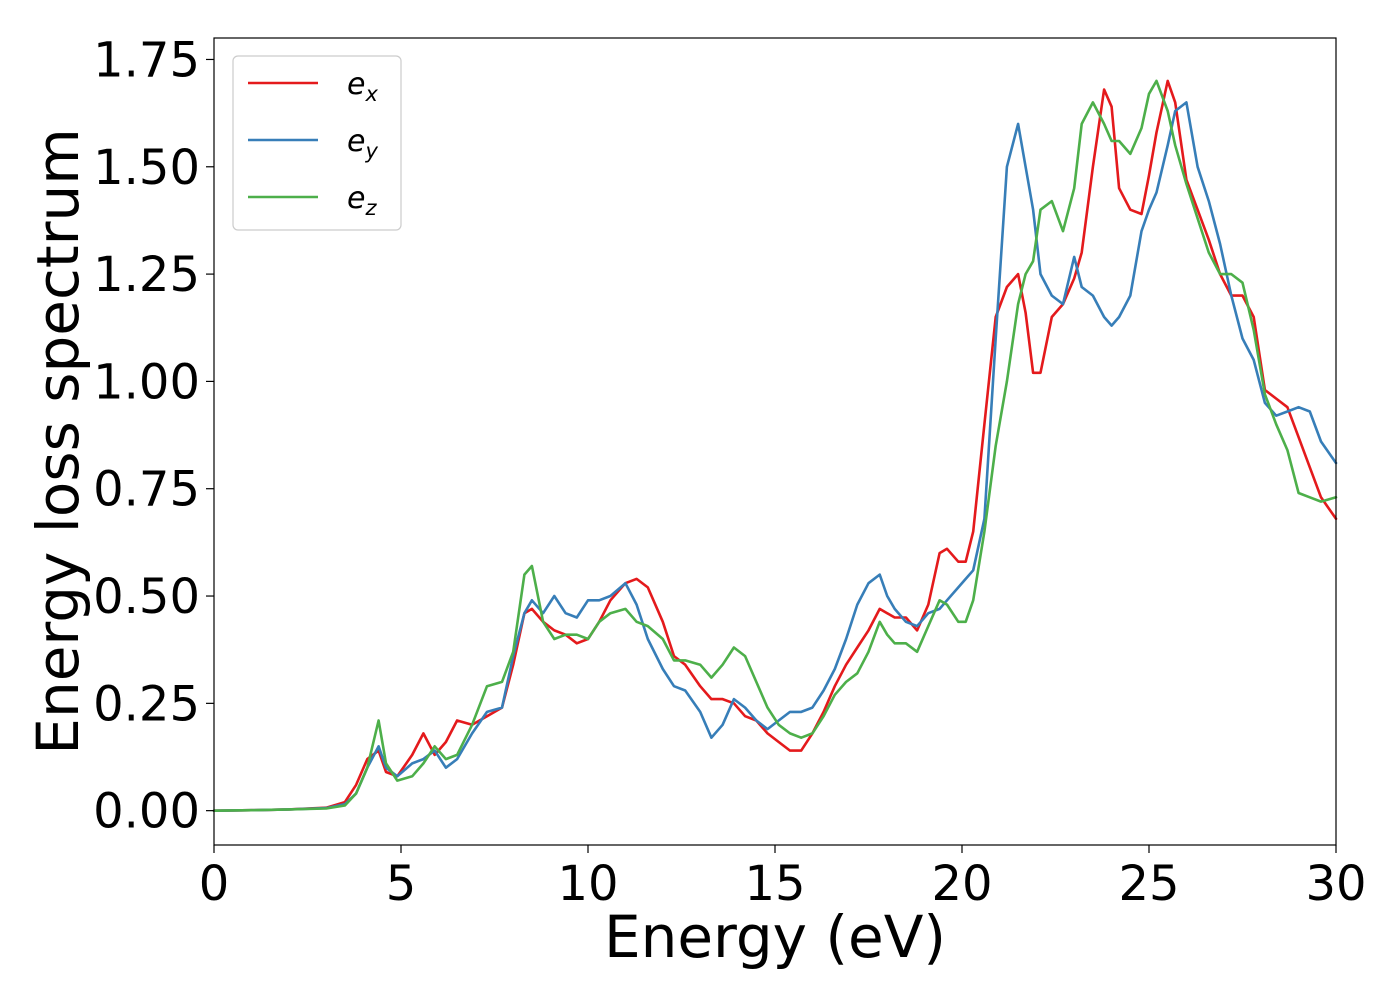 Image resolution: width=1400 pixels, height=1000 pixels. I want to click on legend: ex ey ez, so click(317, 143).